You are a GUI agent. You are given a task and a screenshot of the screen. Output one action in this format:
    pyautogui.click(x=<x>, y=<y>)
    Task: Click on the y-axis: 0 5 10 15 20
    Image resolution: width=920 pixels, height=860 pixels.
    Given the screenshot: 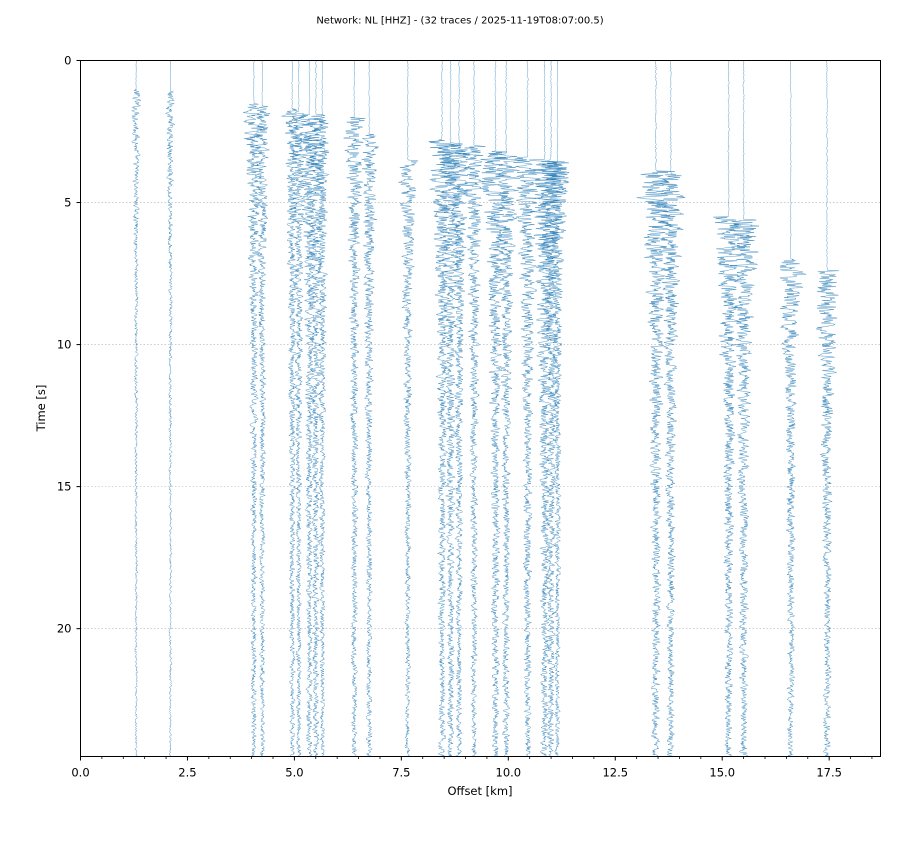 What is the action you would take?
    pyautogui.click(x=69, y=345)
    